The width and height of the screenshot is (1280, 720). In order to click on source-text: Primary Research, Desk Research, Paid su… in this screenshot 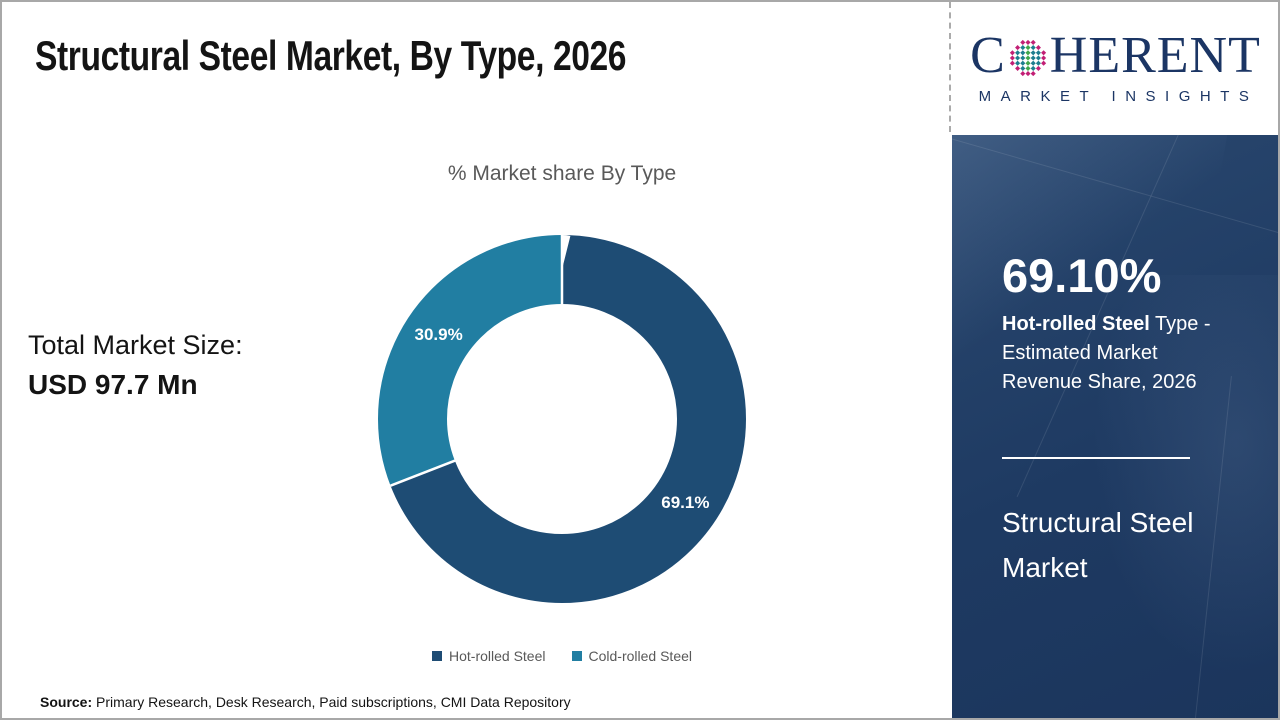, I will do `click(333, 702)`.